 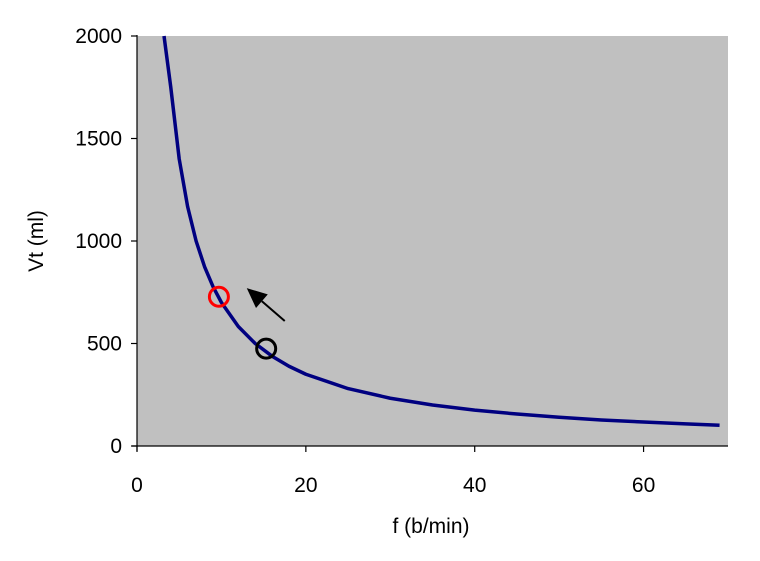 What do you see at coordinates (266, 348) in the screenshot?
I see `marker-black-circle` at bounding box center [266, 348].